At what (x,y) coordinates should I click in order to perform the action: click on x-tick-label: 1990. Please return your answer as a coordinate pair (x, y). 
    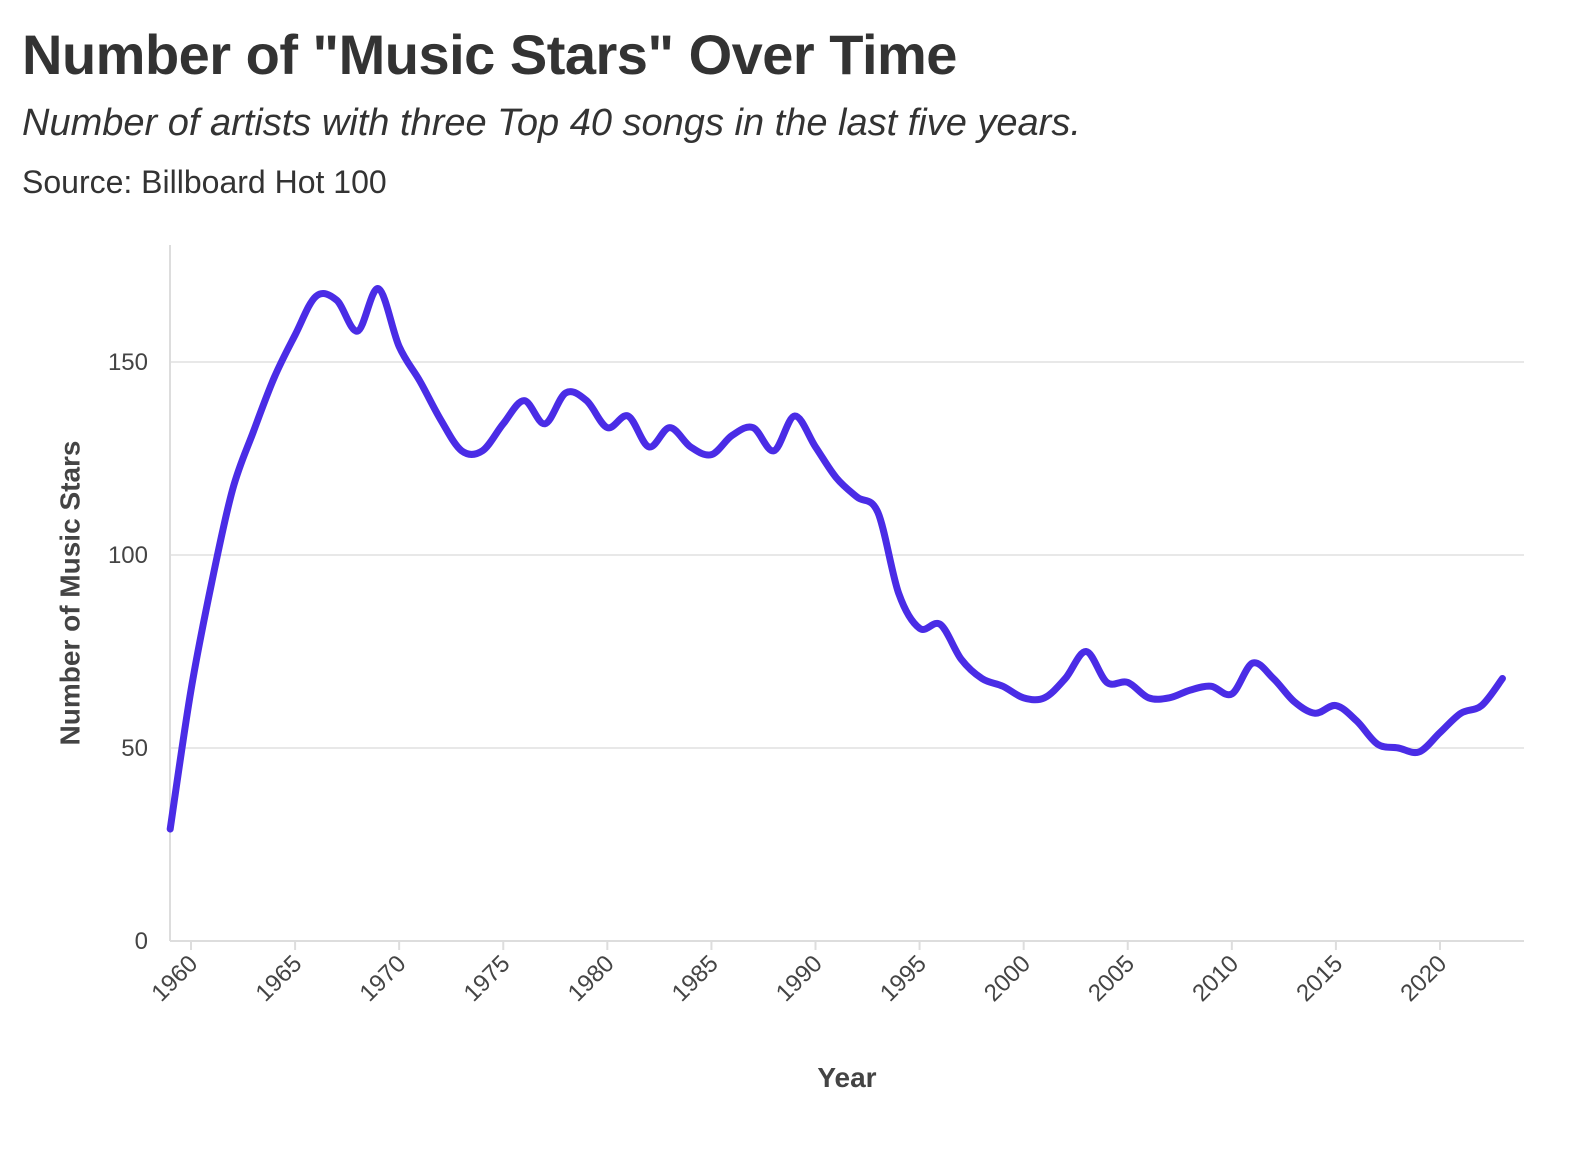
    Looking at the image, I should click on (799, 978).